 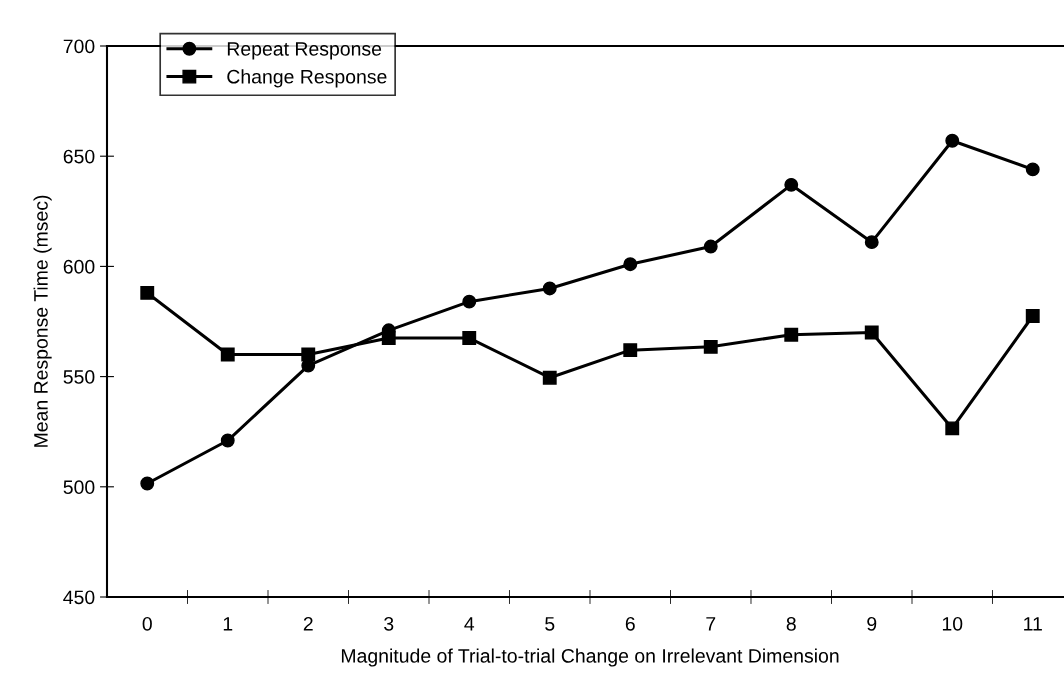 What do you see at coordinates (228, 624) in the screenshot?
I see `x-tick-label: 1` at bounding box center [228, 624].